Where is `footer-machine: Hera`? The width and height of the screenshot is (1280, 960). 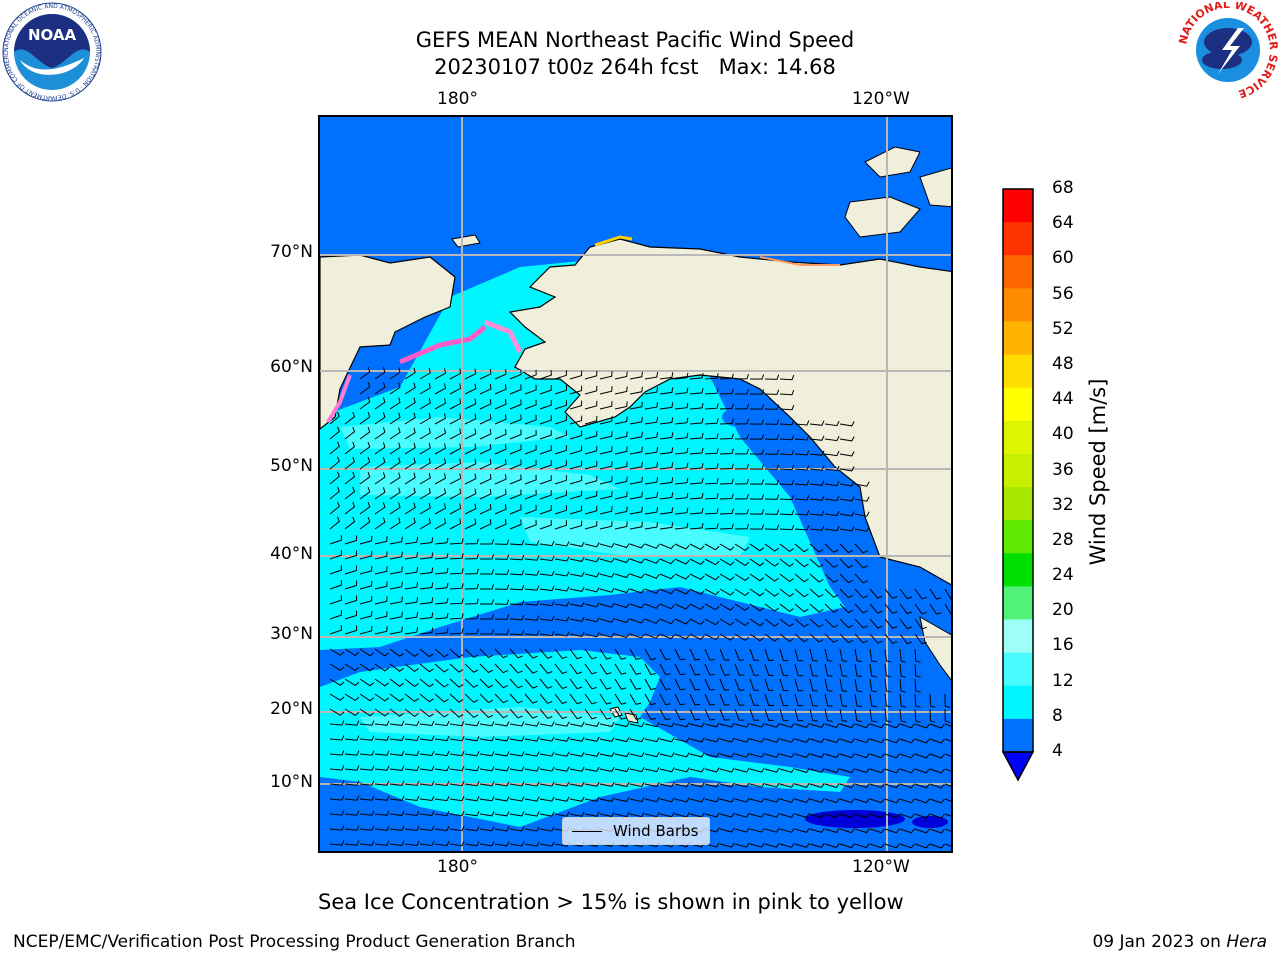
footer-machine: Hera is located at coordinates (1246, 942).